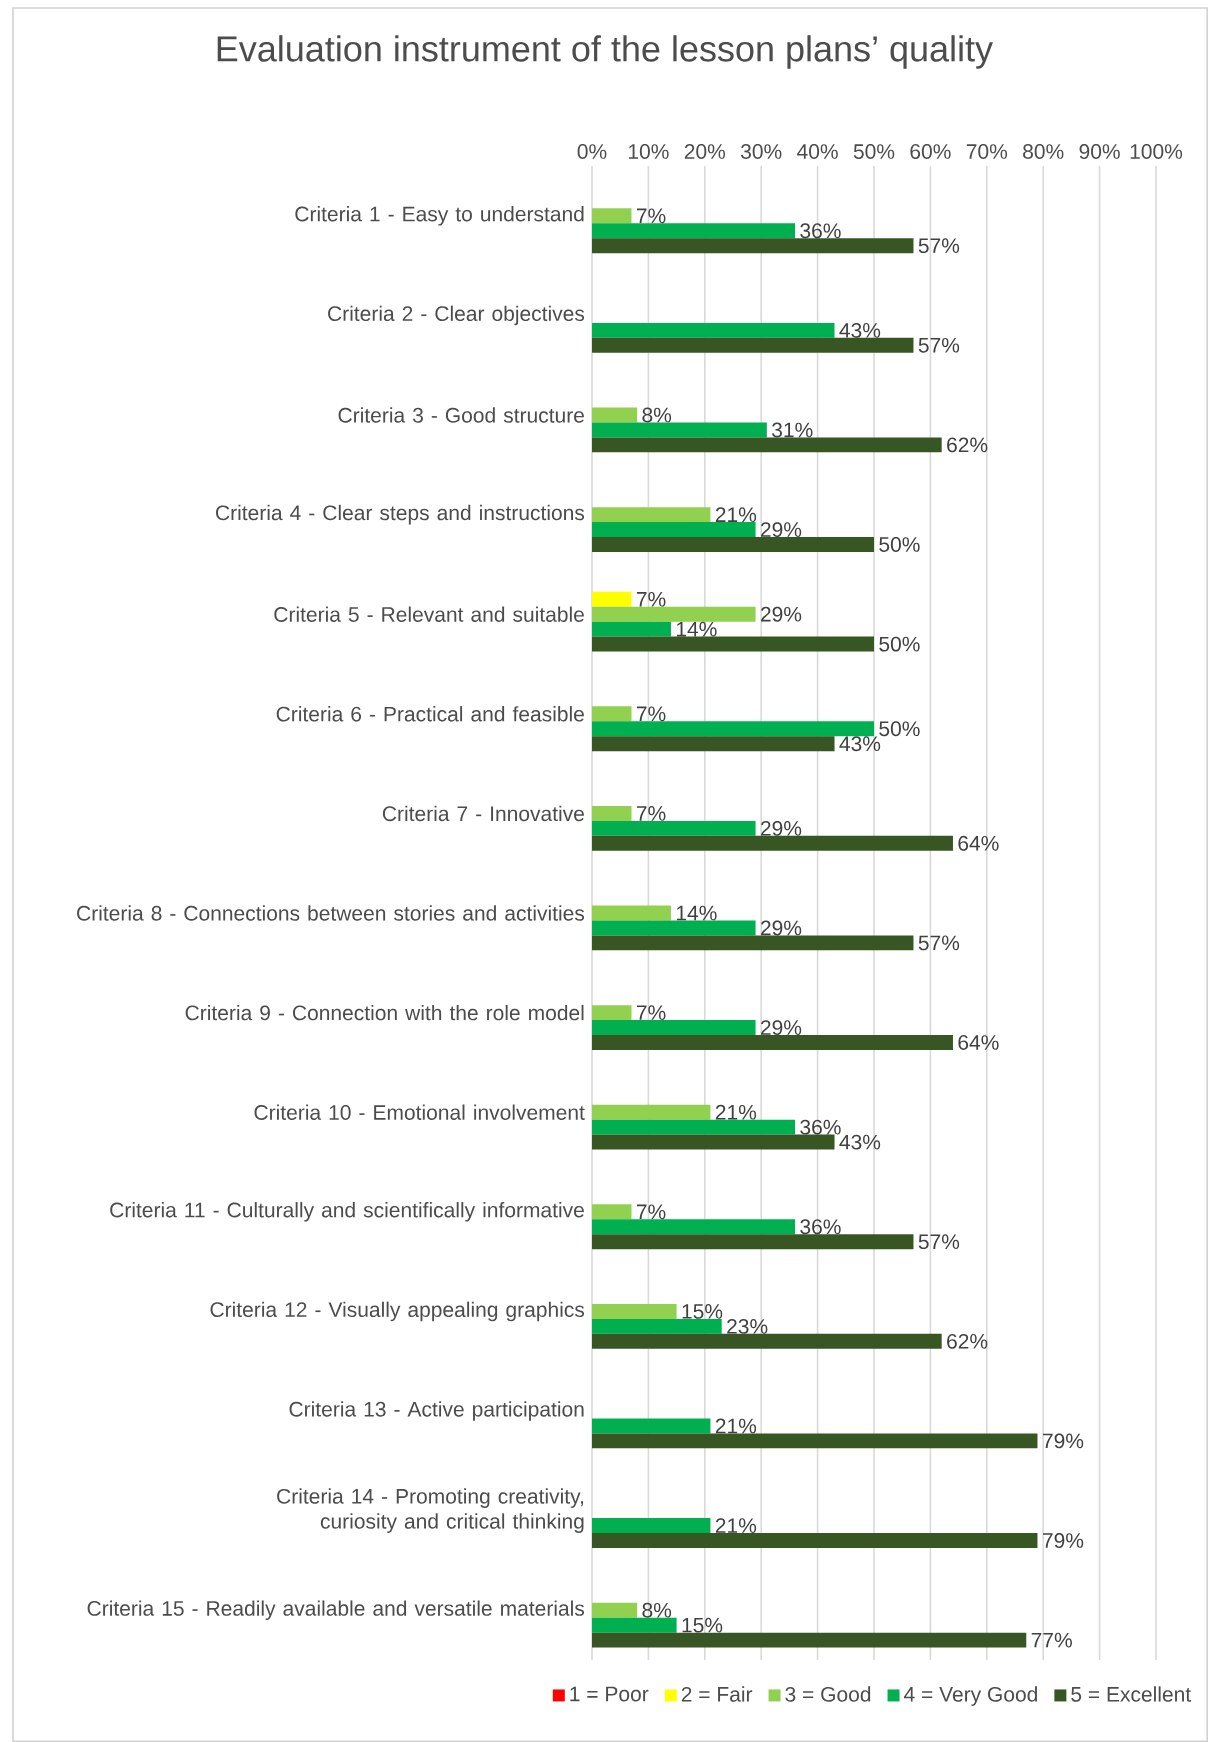 This screenshot has width=1208, height=1742. Describe the element at coordinates (792, 430) in the screenshot. I see `data-label: 31%` at that location.